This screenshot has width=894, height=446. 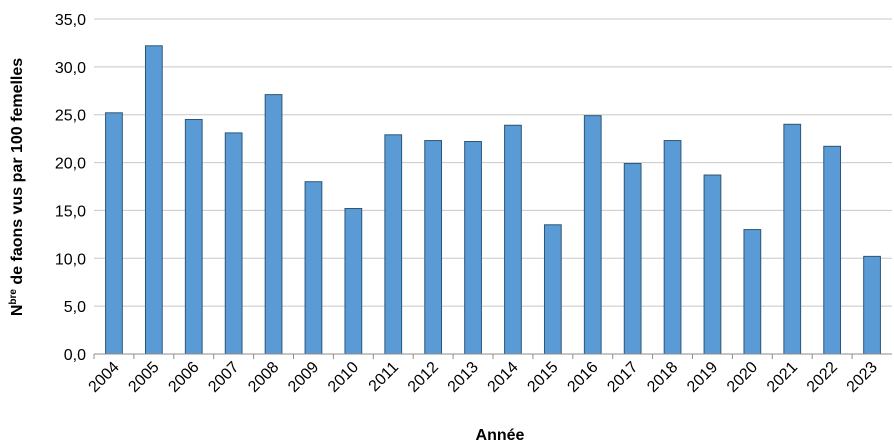 I want to click on x-tick-label-2007: 2007, so click(x=223, y=377).